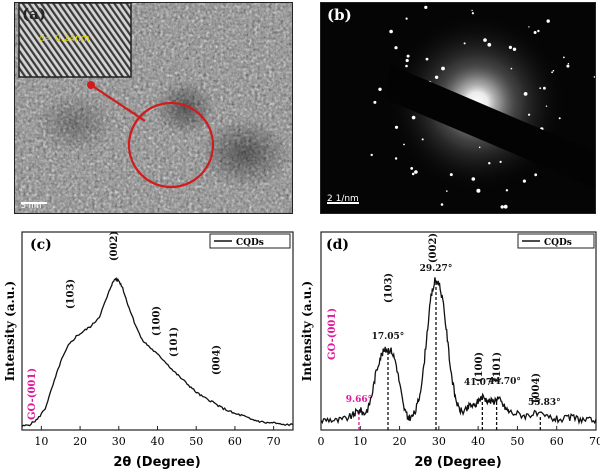 This screenshot has width=600, height=474. I want to click on legend-label-d: CQDs, so click(558, 243).